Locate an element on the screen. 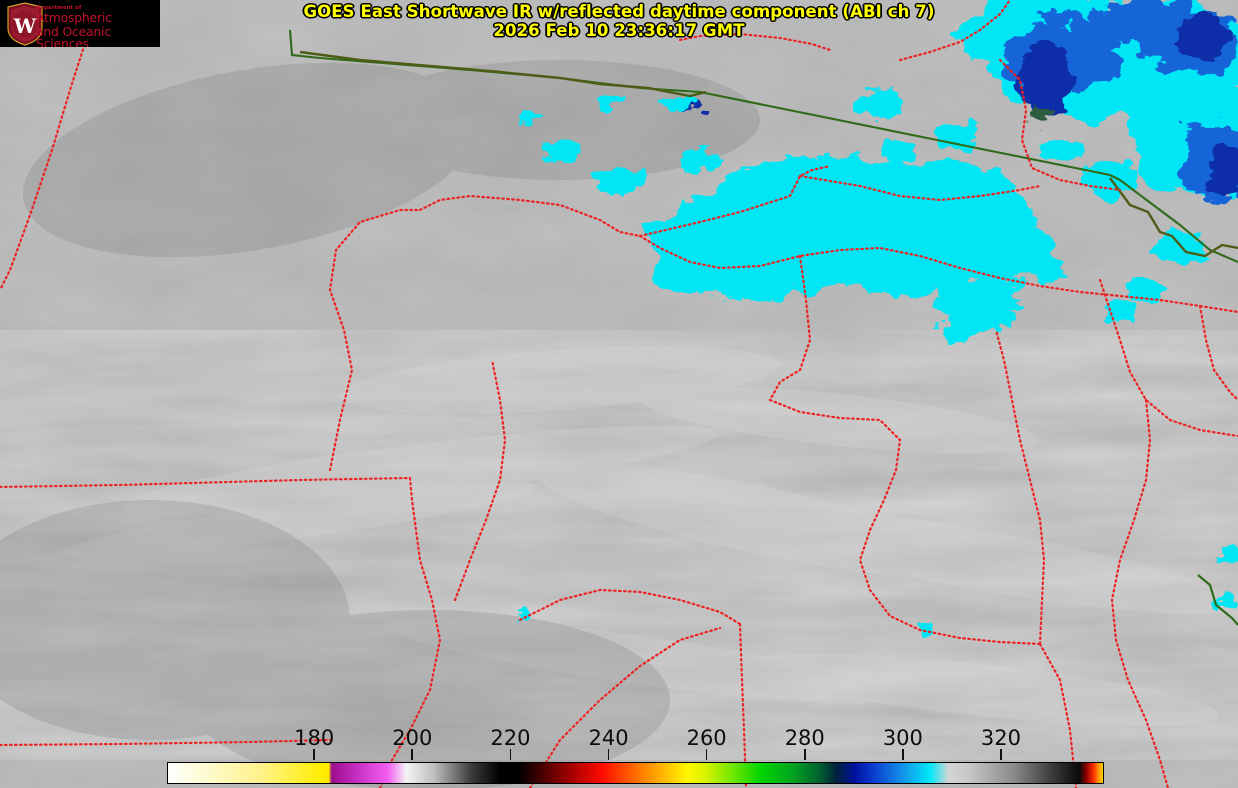 This screenshot has width=1238, height=788. coastline-lower is located at coordinates (1217, 600).